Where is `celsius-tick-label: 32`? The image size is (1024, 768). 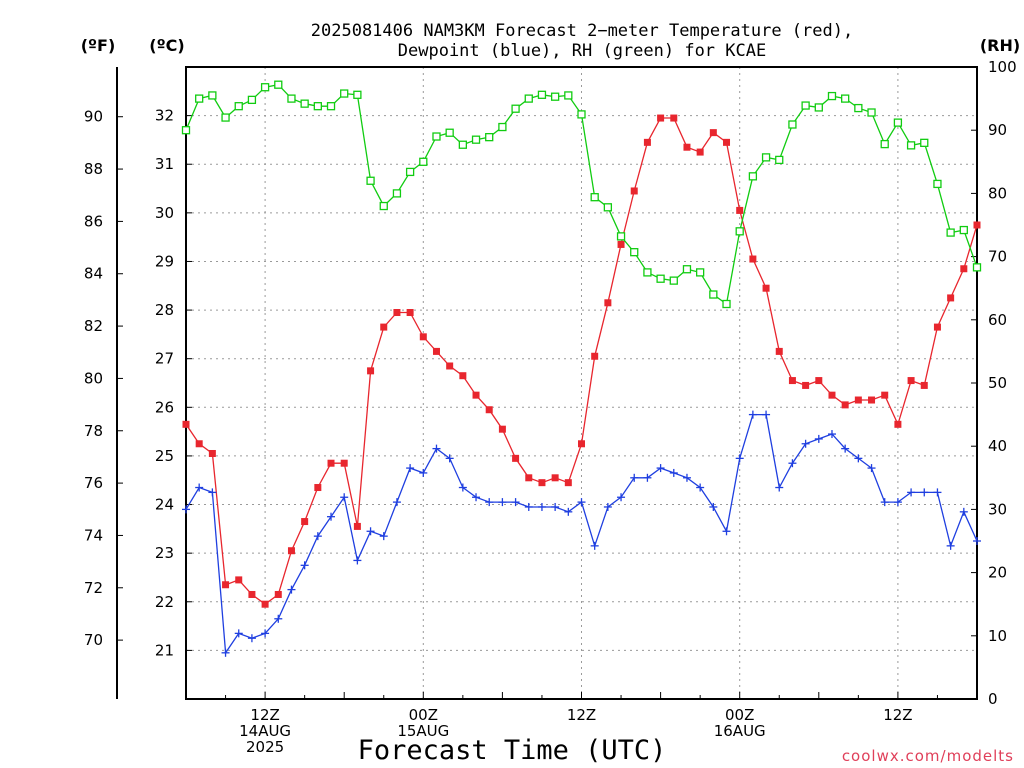 celsius-tick-label: 32 is located at coordinates (164, 116).